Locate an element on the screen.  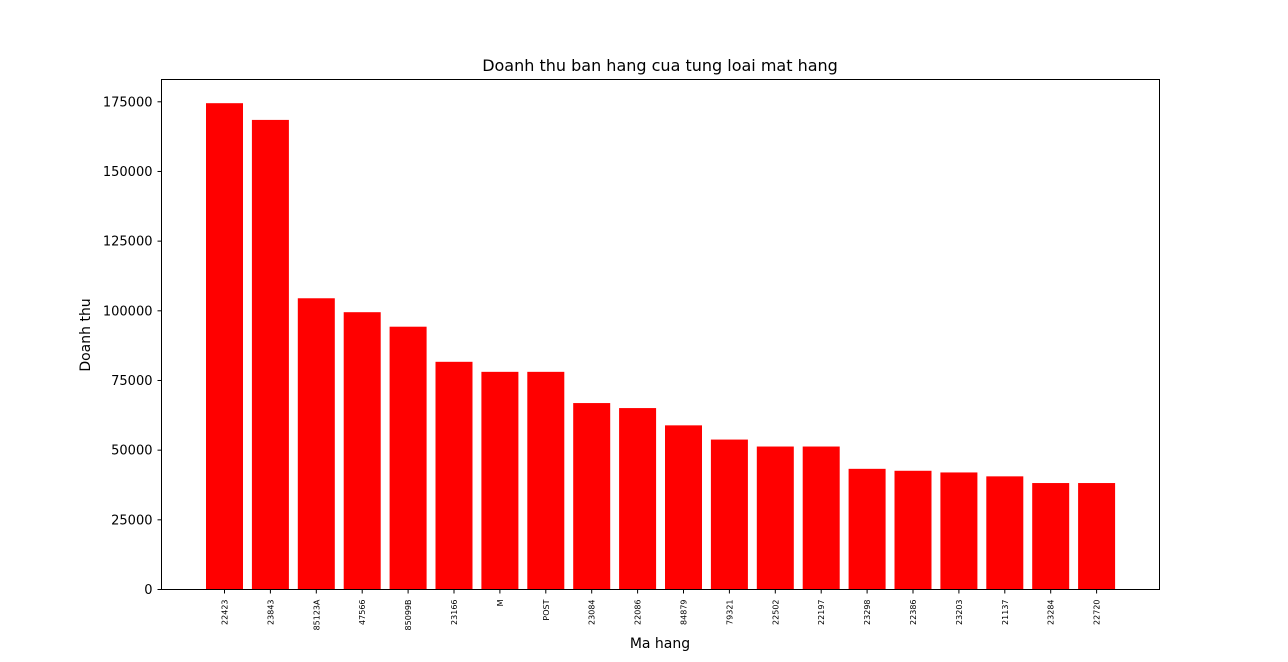
y-axis-label: Doanh thu is located at coordinates (86, 334).